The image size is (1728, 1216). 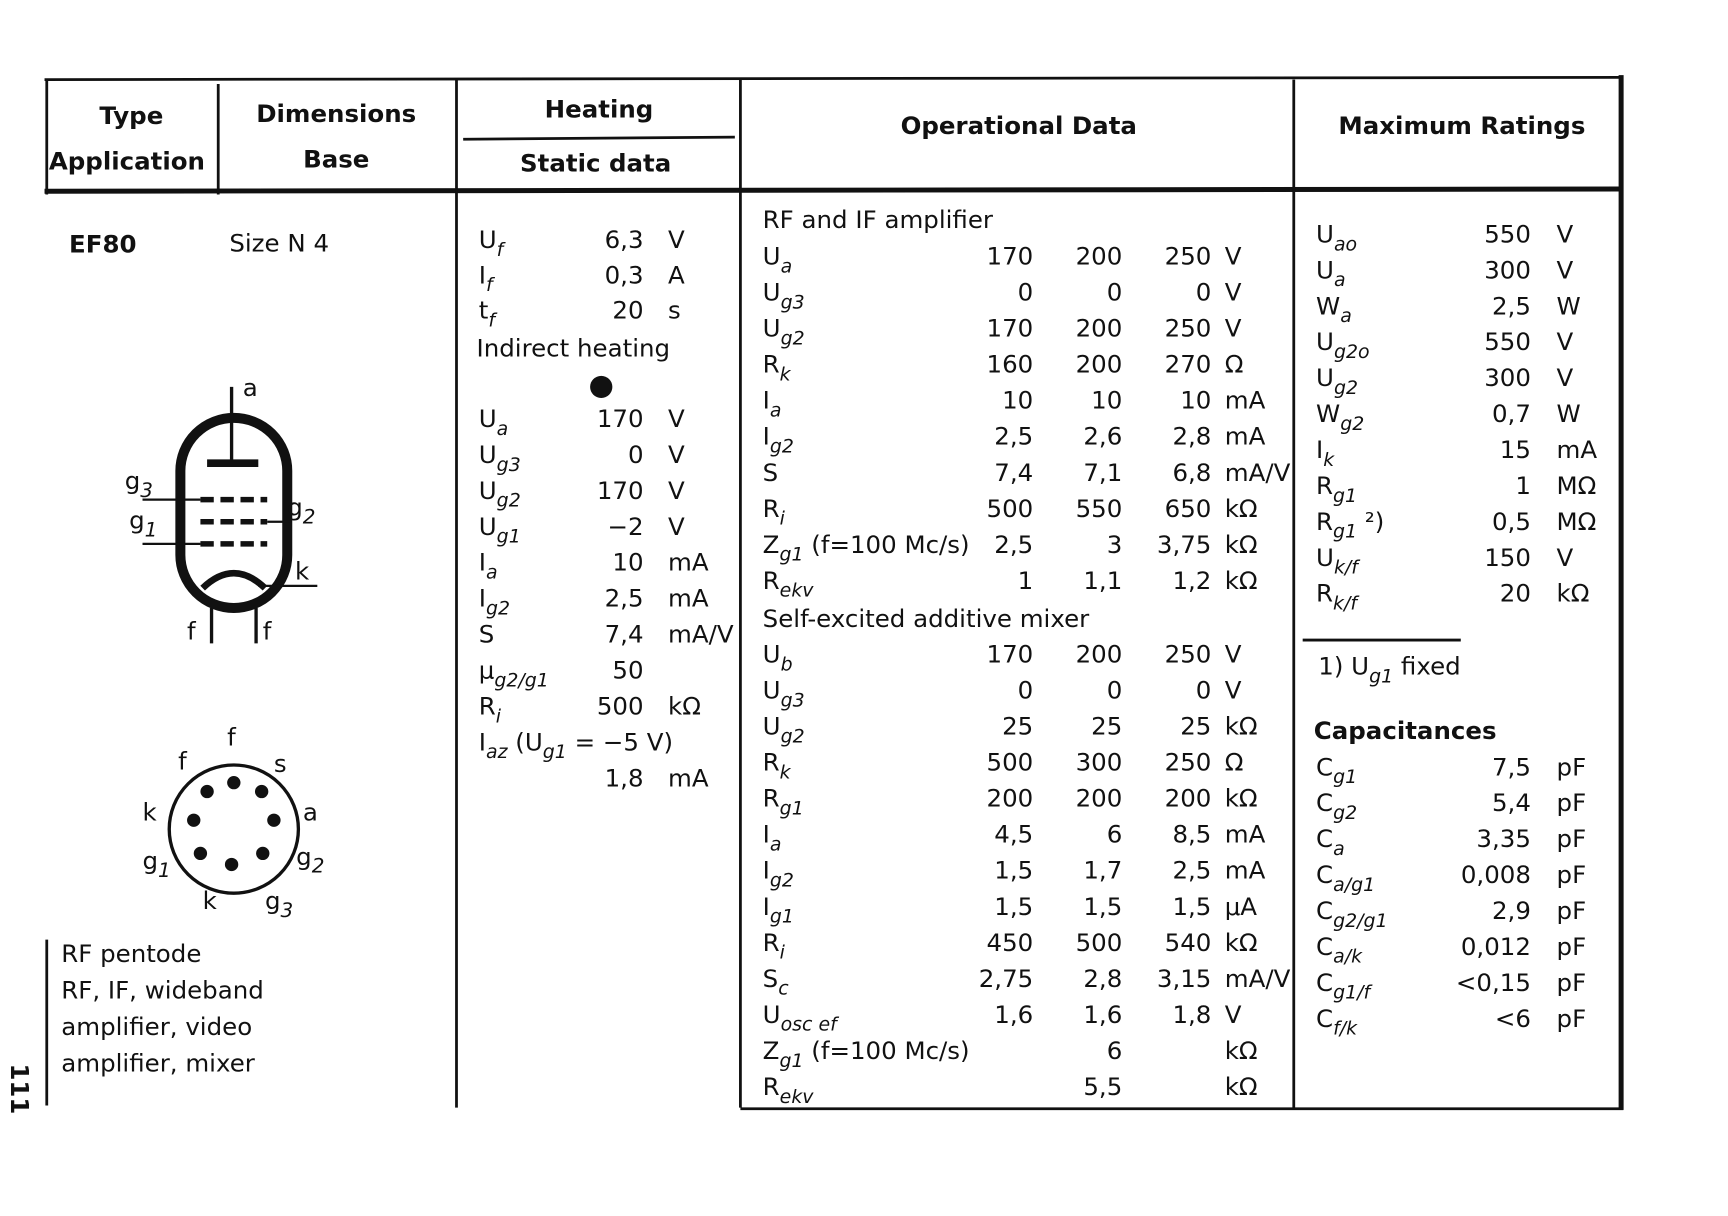 I want to click on symbol: Rg1, so click(x=1336, y=488).